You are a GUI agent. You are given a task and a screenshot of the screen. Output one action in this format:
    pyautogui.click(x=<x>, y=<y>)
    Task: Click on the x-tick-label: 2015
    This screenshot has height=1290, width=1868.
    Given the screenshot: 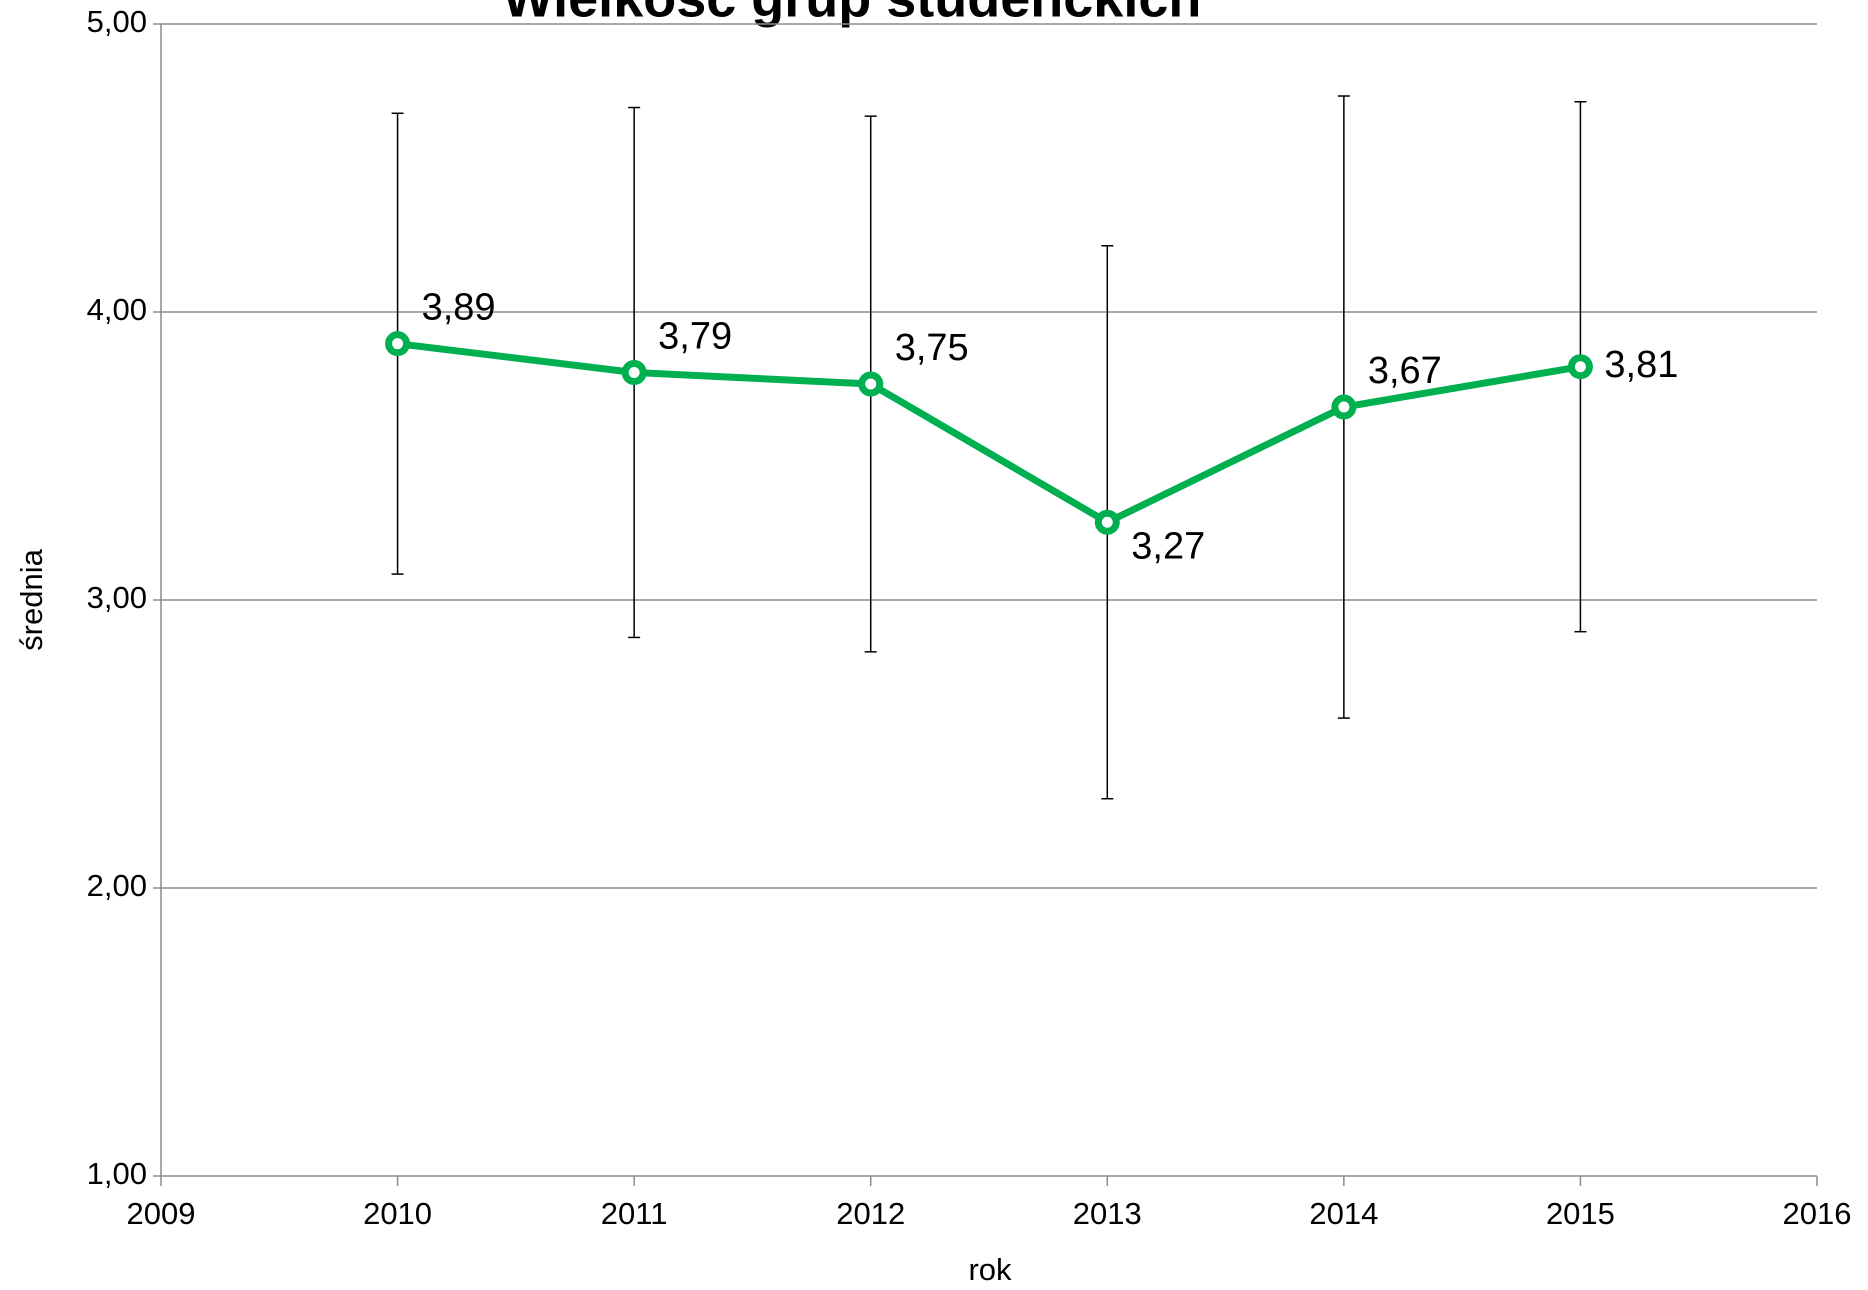 What is the action you would take?
    pyautogui.click(x=1580, y=1213)
    